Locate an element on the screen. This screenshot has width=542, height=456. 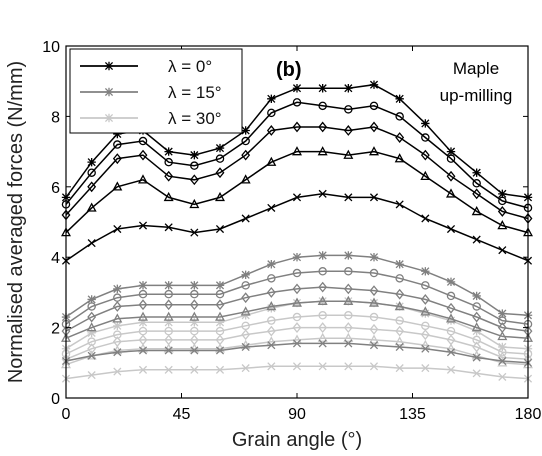
legend-item-2: λ = 30° is located at coordinates (151, 118).